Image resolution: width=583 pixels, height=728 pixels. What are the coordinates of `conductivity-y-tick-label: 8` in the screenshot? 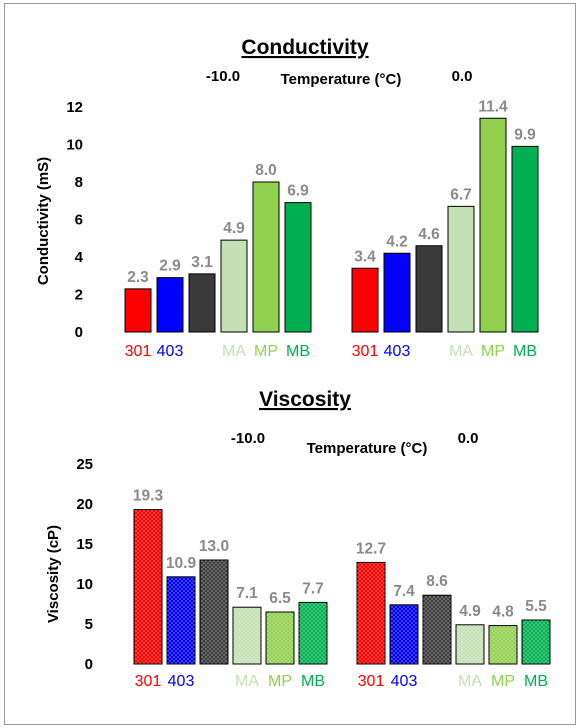 It's located at (79, 182).